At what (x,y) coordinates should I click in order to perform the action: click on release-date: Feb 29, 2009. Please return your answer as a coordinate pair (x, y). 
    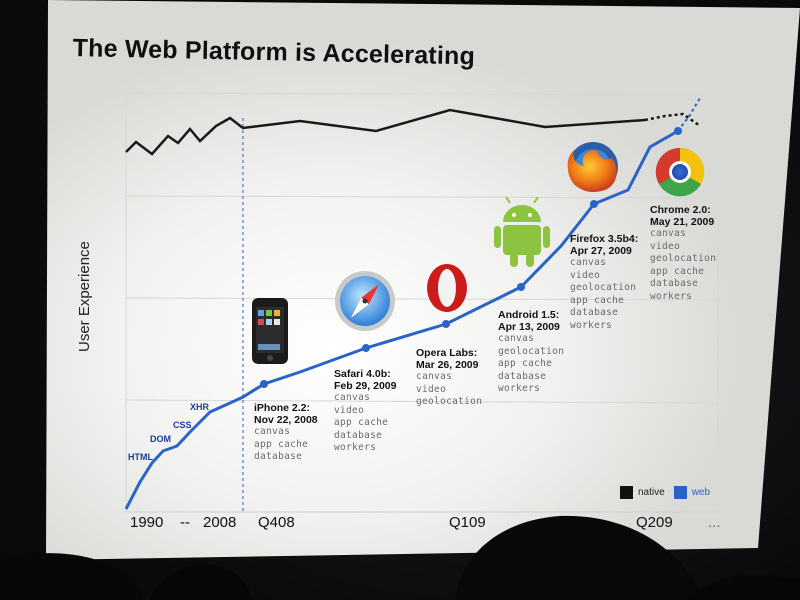
    Looking at the image, I should click on (365, 386).